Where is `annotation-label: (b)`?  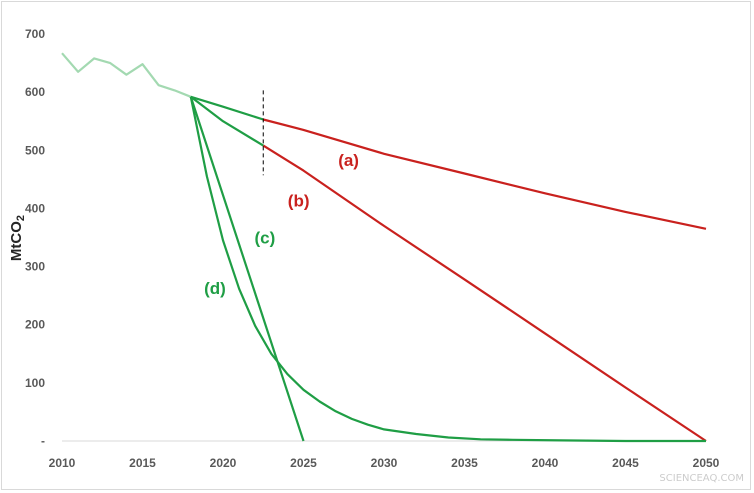
annotation-label: (b) is located at coordinates (299, 201).